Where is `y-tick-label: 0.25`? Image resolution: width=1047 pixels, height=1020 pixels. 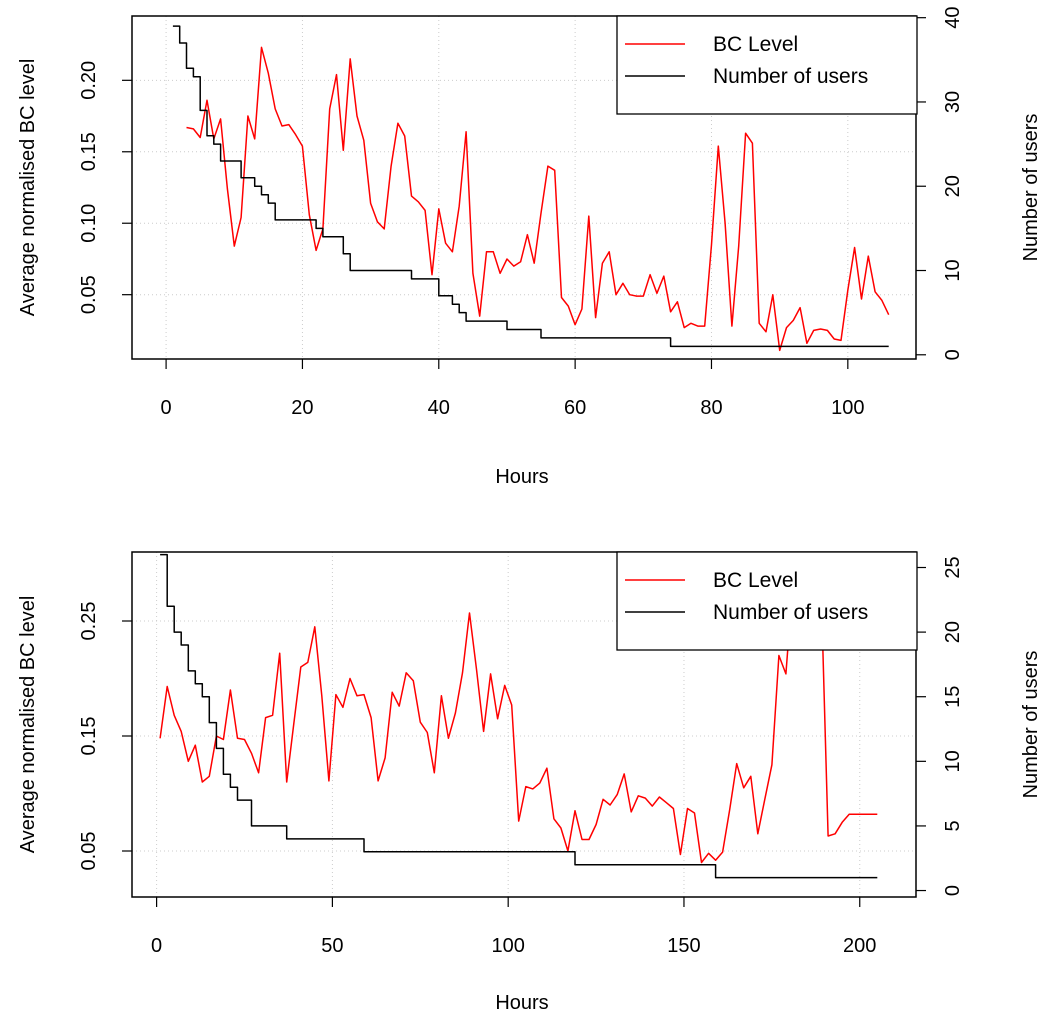 y-tick-label: 0.25 is located at coordinates (89, 621).